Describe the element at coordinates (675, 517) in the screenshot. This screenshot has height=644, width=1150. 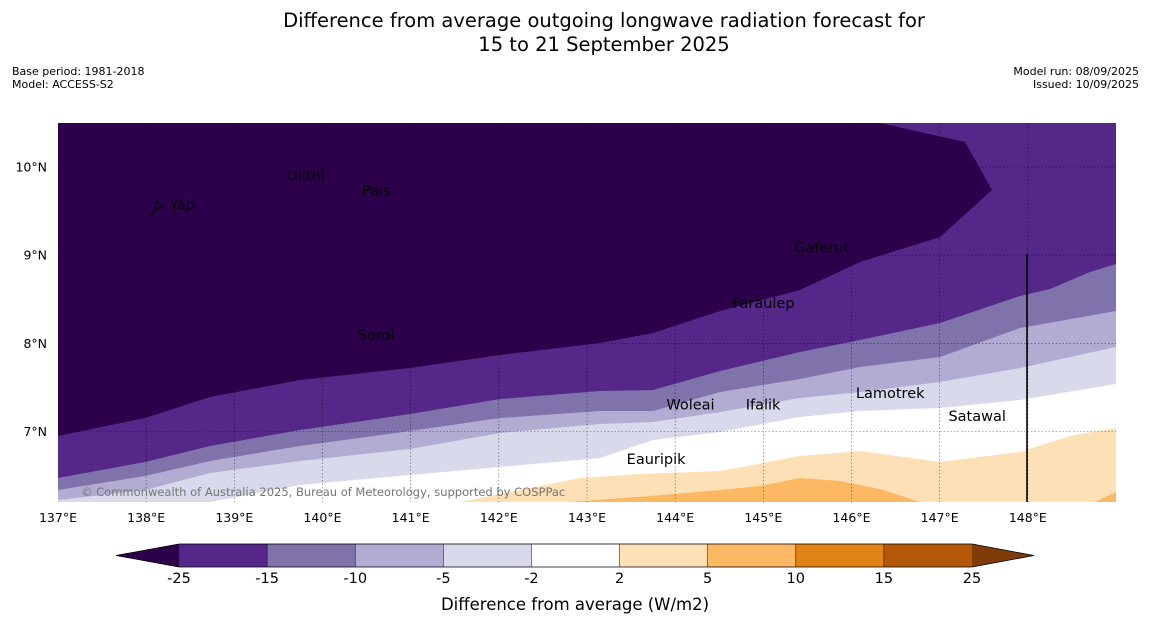
I see `x-tick-label: 144°E` at that location.